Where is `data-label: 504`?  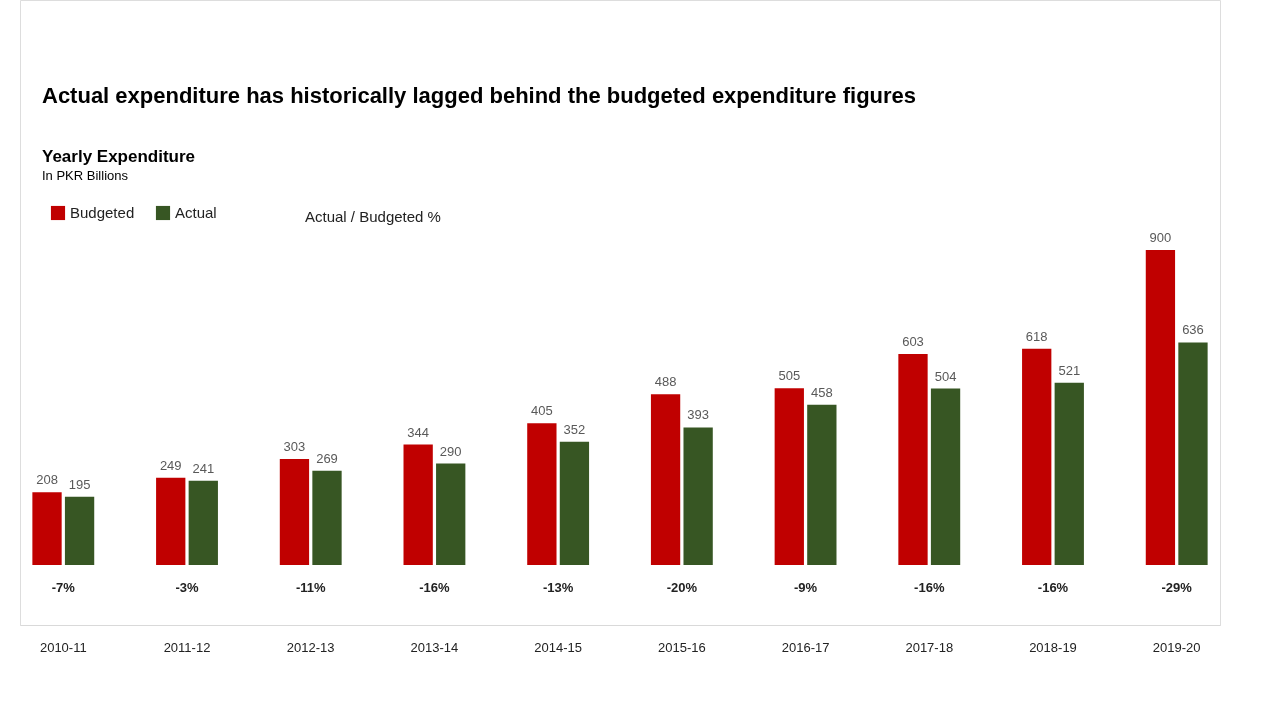 data-label: 504 is located at coordinates (945, 376).